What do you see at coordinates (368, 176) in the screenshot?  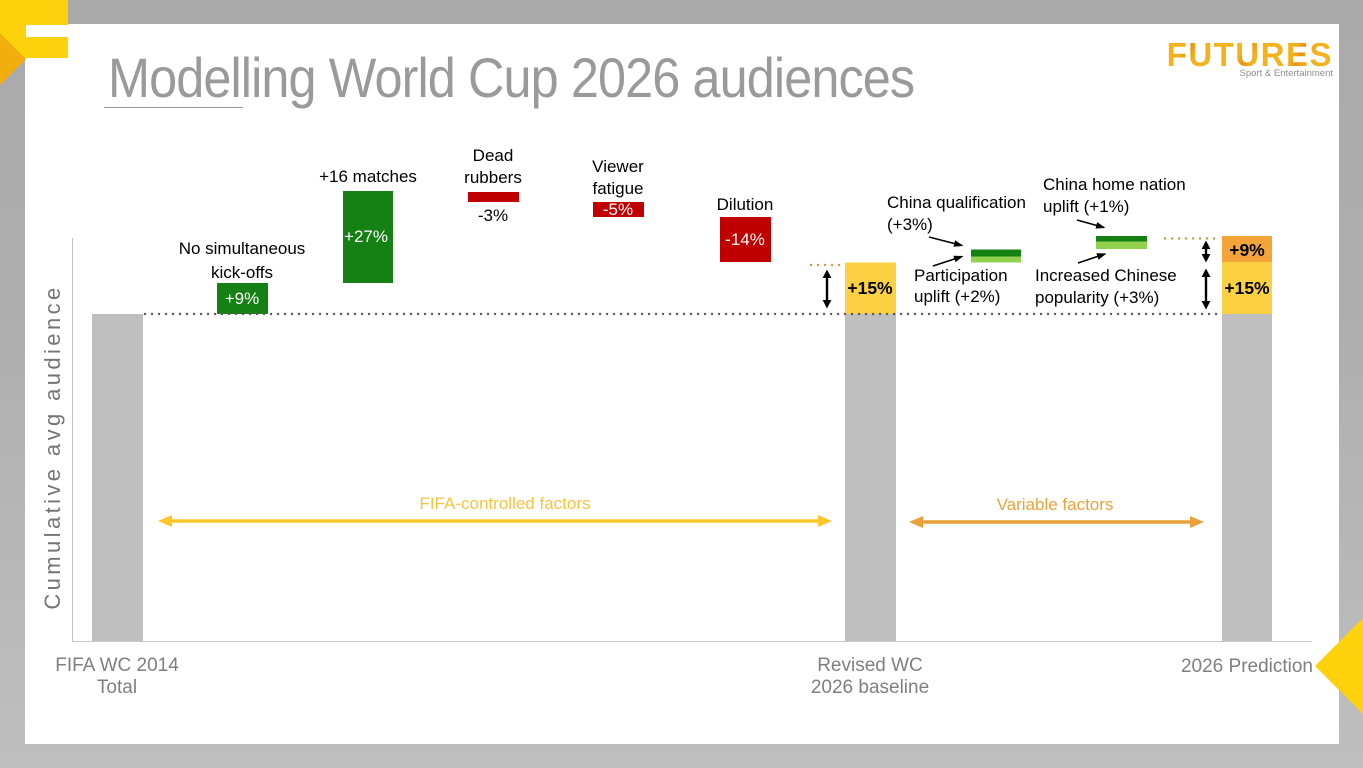 I see `svg-text: +16 matches` at bounding box center [368, 176].